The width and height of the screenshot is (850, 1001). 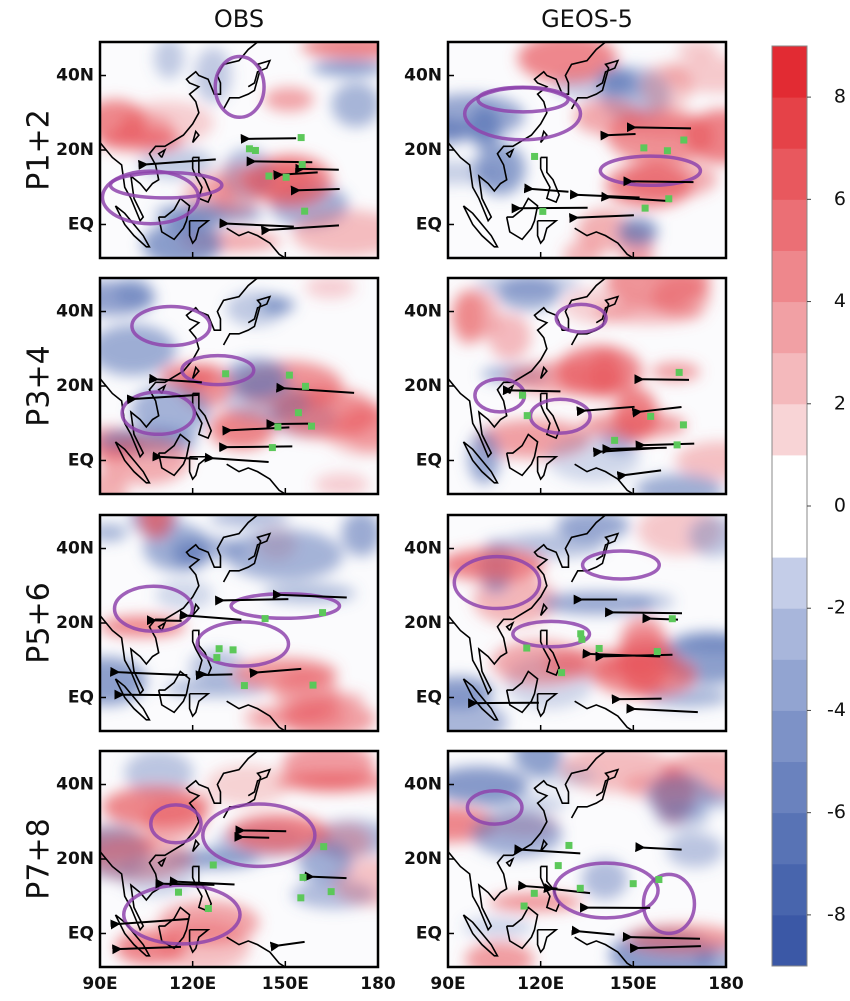 I want to click on column-title: GEOS-5, so click(x=587, y=19).